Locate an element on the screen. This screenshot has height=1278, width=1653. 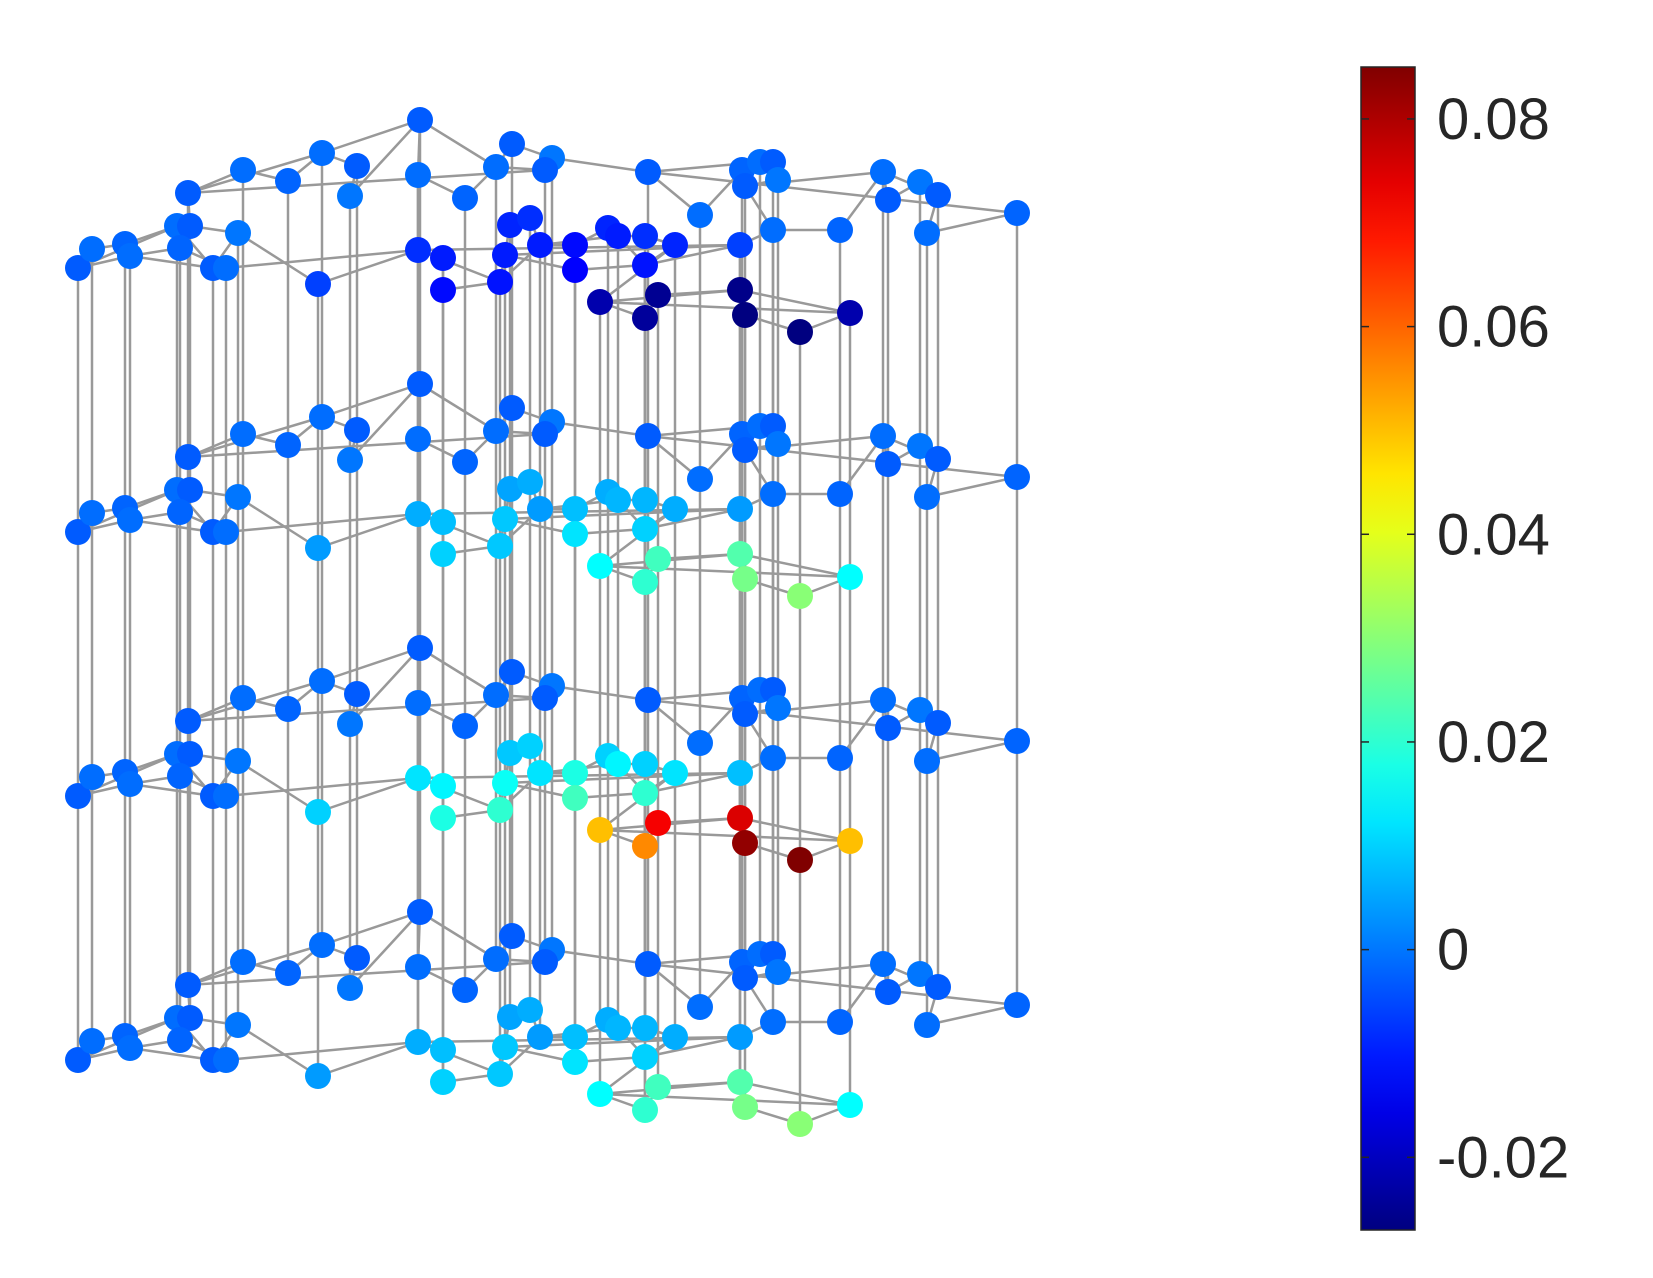
colorbar-tick-label: 0.02 is located at coordinates (1493, 742).